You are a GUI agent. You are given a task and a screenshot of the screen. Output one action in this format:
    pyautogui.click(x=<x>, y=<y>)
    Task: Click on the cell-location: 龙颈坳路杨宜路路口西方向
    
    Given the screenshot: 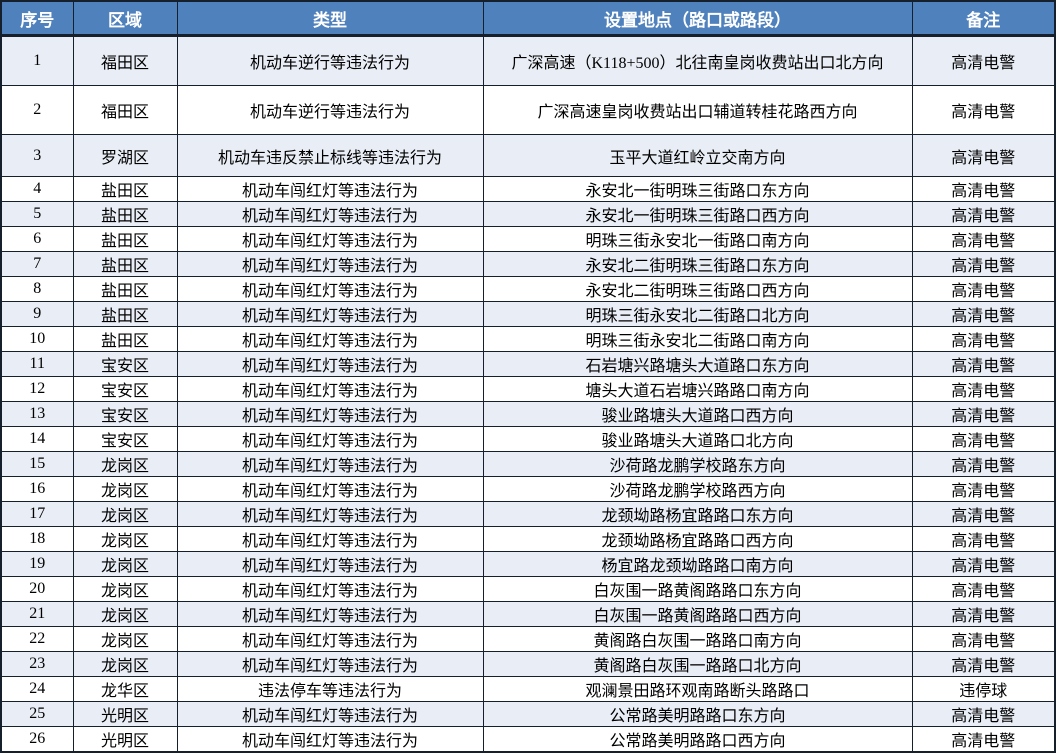 What is the action you would take?
    pyautogui.click(x=697, y=539)
    